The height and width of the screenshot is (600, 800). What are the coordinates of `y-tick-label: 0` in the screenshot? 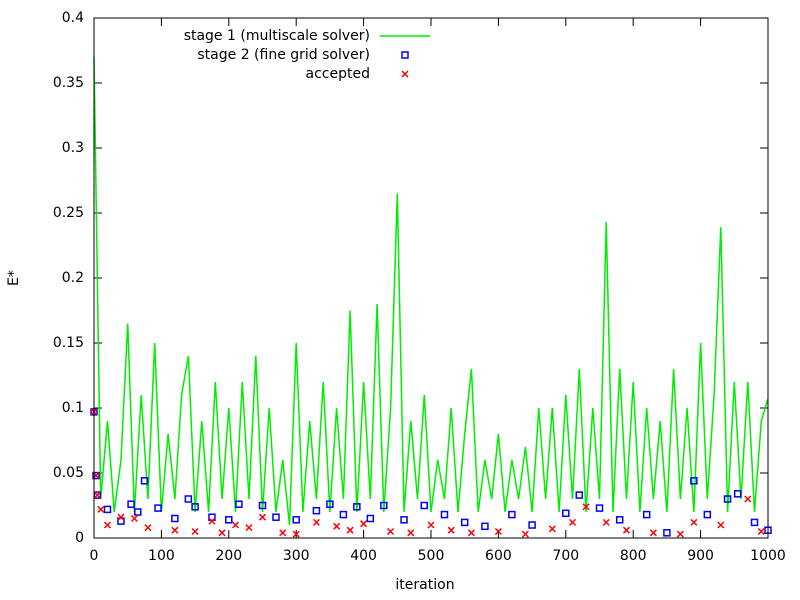 It's located at (79, 538).